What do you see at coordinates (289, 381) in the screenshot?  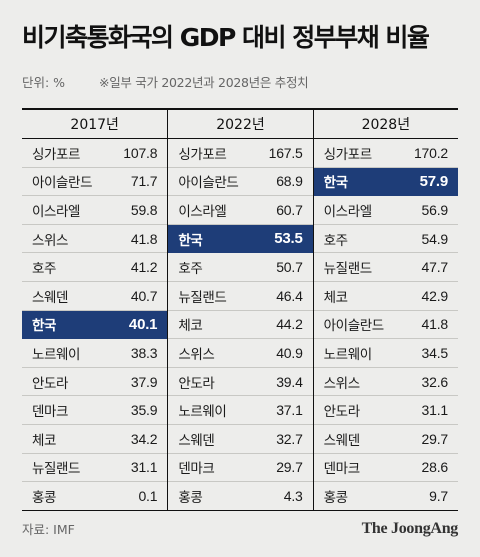 I see `debt-ratio-value: 39.4` at bounding box center [289, 381].